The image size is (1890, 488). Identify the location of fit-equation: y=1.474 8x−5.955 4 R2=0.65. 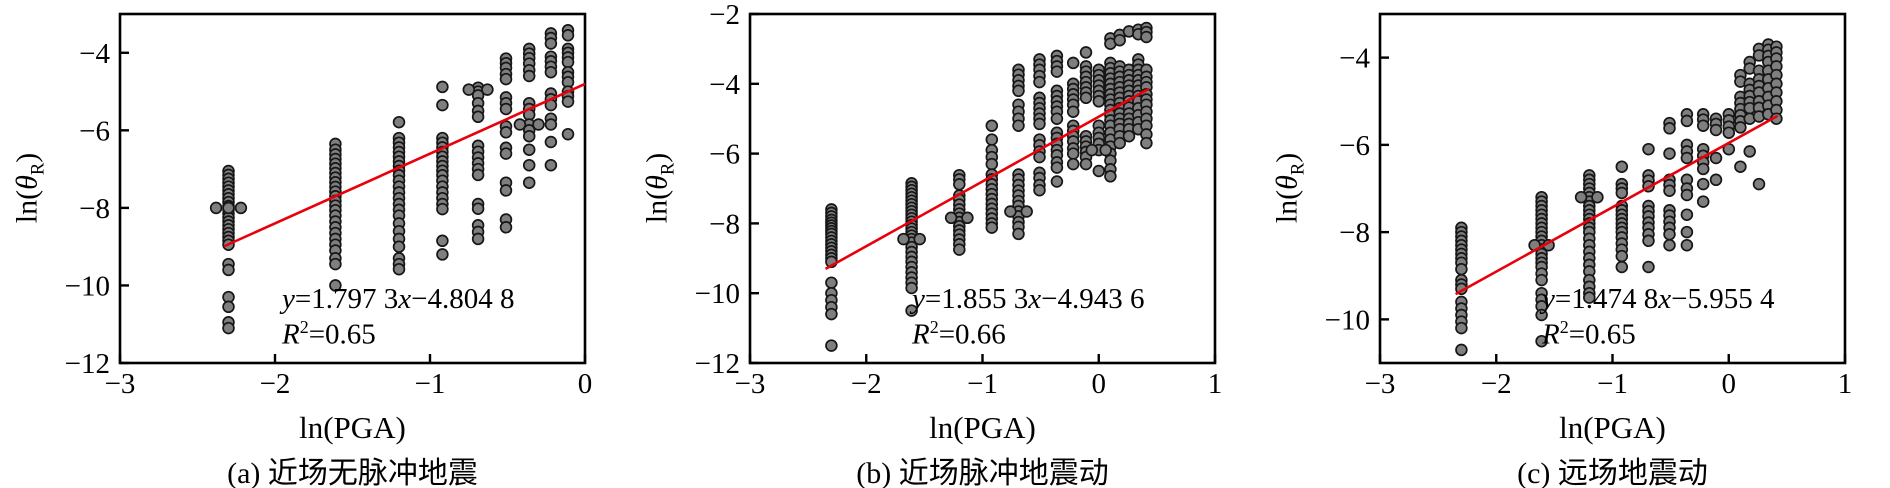
(1658, 317).